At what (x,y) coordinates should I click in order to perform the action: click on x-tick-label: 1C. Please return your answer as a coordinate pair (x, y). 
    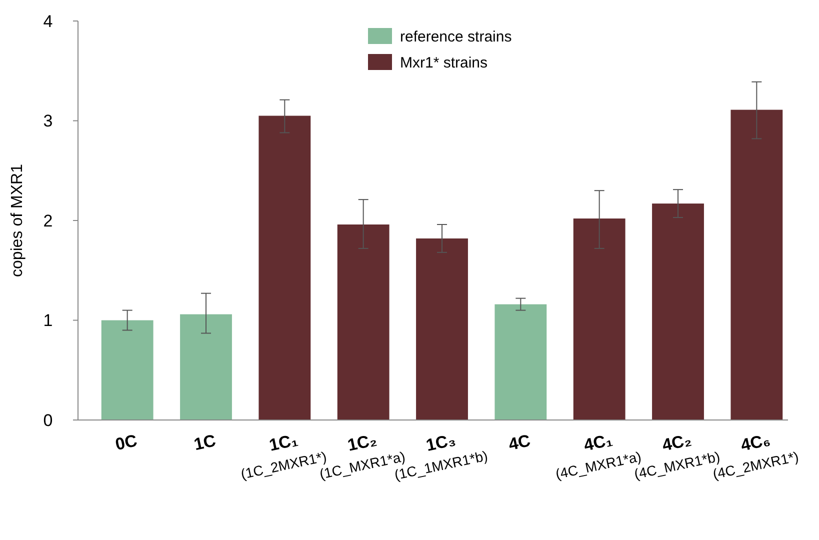
    Looking at the image, I should click on (205, 442).